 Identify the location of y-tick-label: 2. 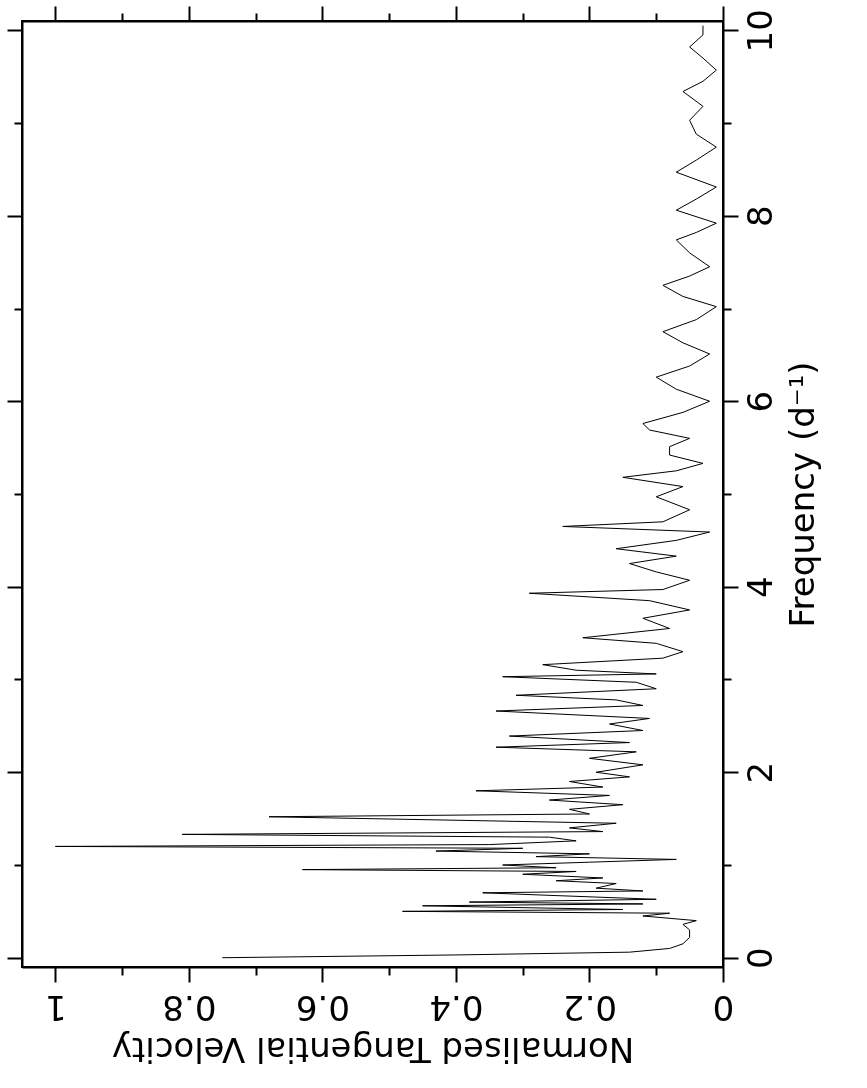
(759, 772).